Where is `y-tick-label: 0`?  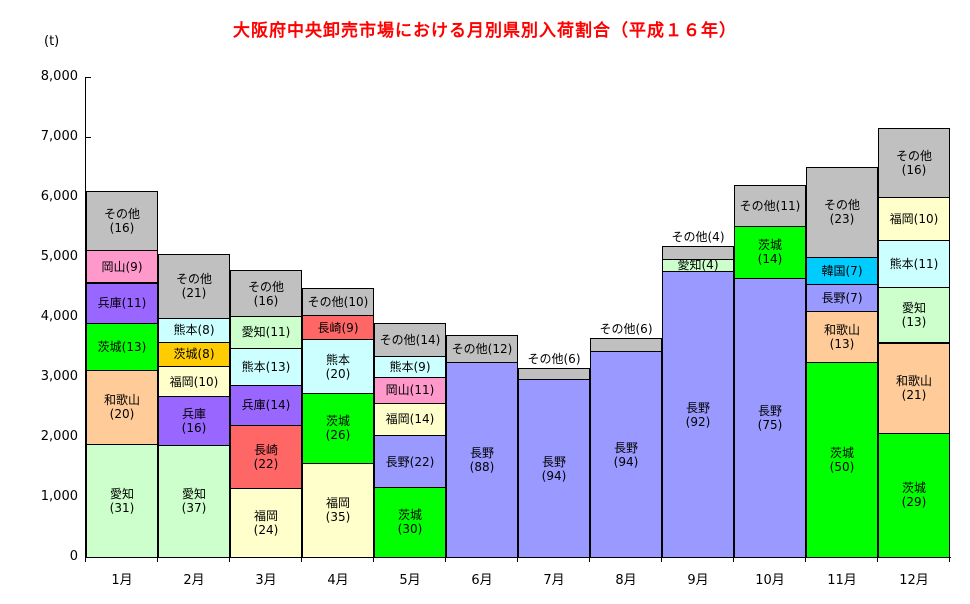 y-tick-label: 0 is located at coordinates (73, 556).